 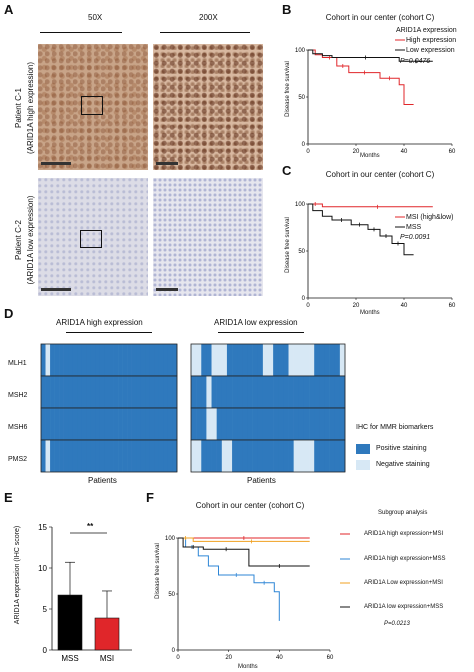 I want to click on col-50x-rule, so click(x=81, y=32).